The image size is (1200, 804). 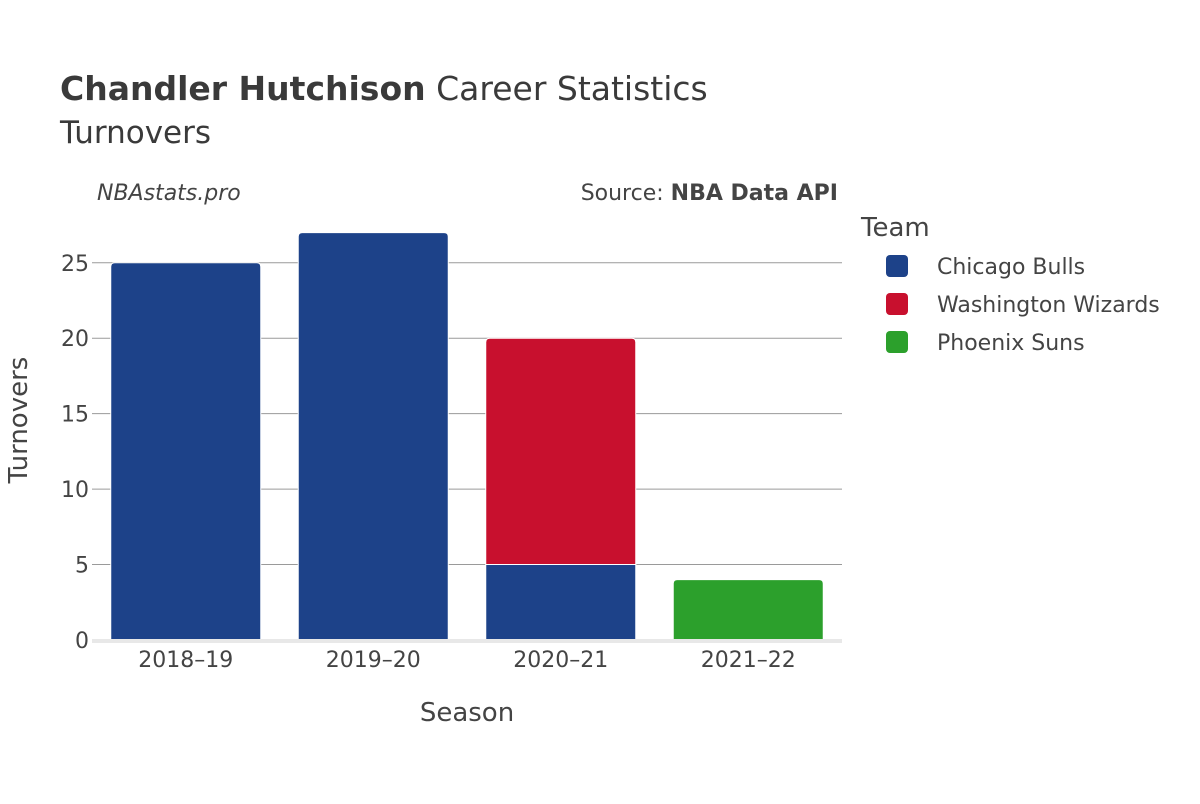 I want to click on x-tick-label-2018–19: 2018–19, so click(x=185, y=660).